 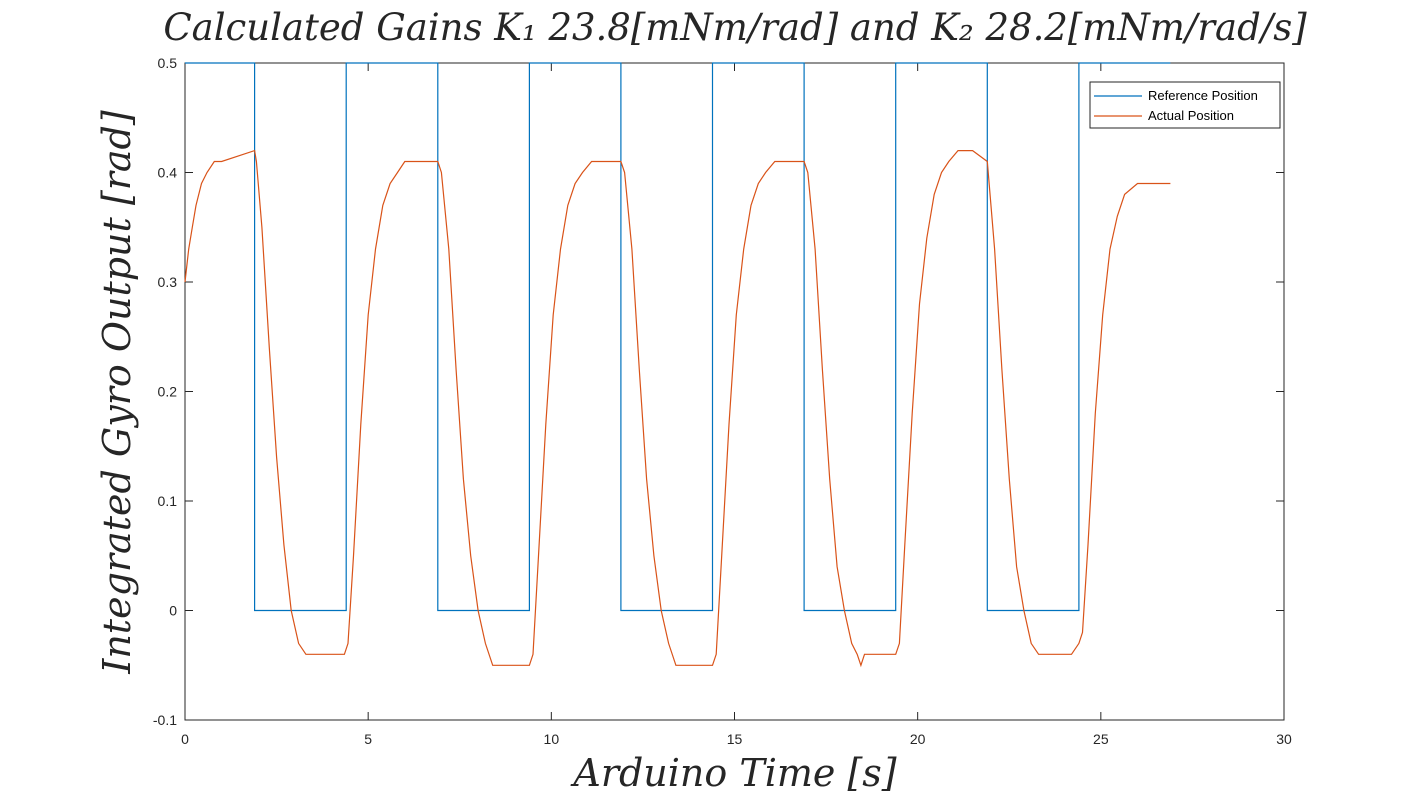 I want to click on x-tick-label: 20, so click(x=918, y=739).